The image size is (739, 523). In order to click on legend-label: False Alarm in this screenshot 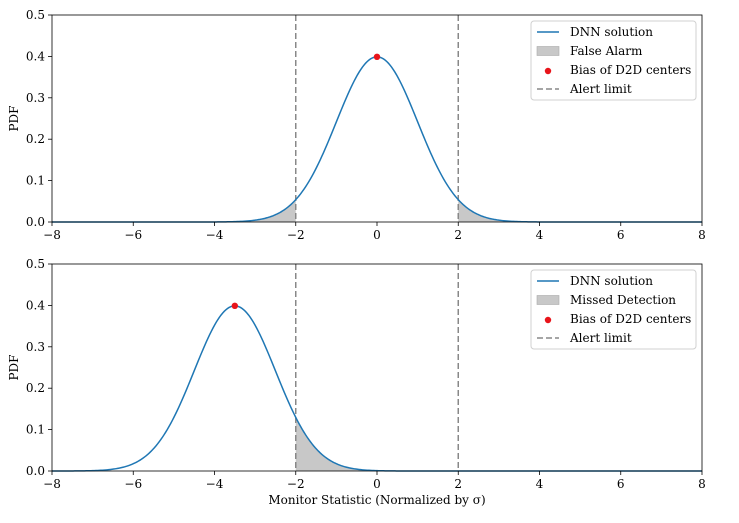, I will do `click(606, 51)`.